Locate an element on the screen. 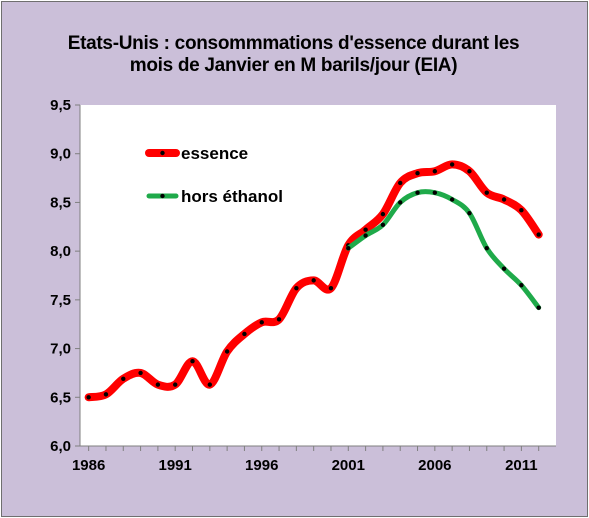 The height and width of the screenshot is (518, 589). chart-title-line-2: mois de Janvier en M barils/jour (EIA) is located at coordinates (293, 65).